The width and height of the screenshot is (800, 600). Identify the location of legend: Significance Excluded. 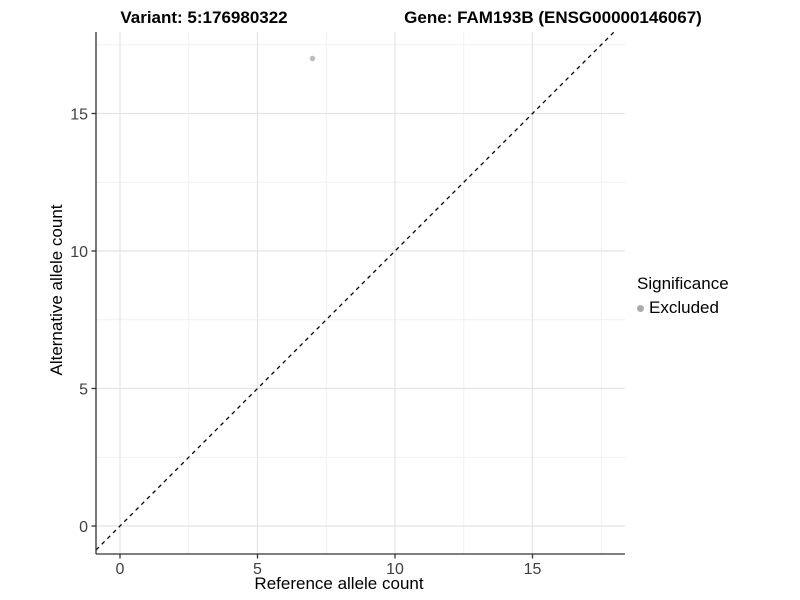
(683, 296).